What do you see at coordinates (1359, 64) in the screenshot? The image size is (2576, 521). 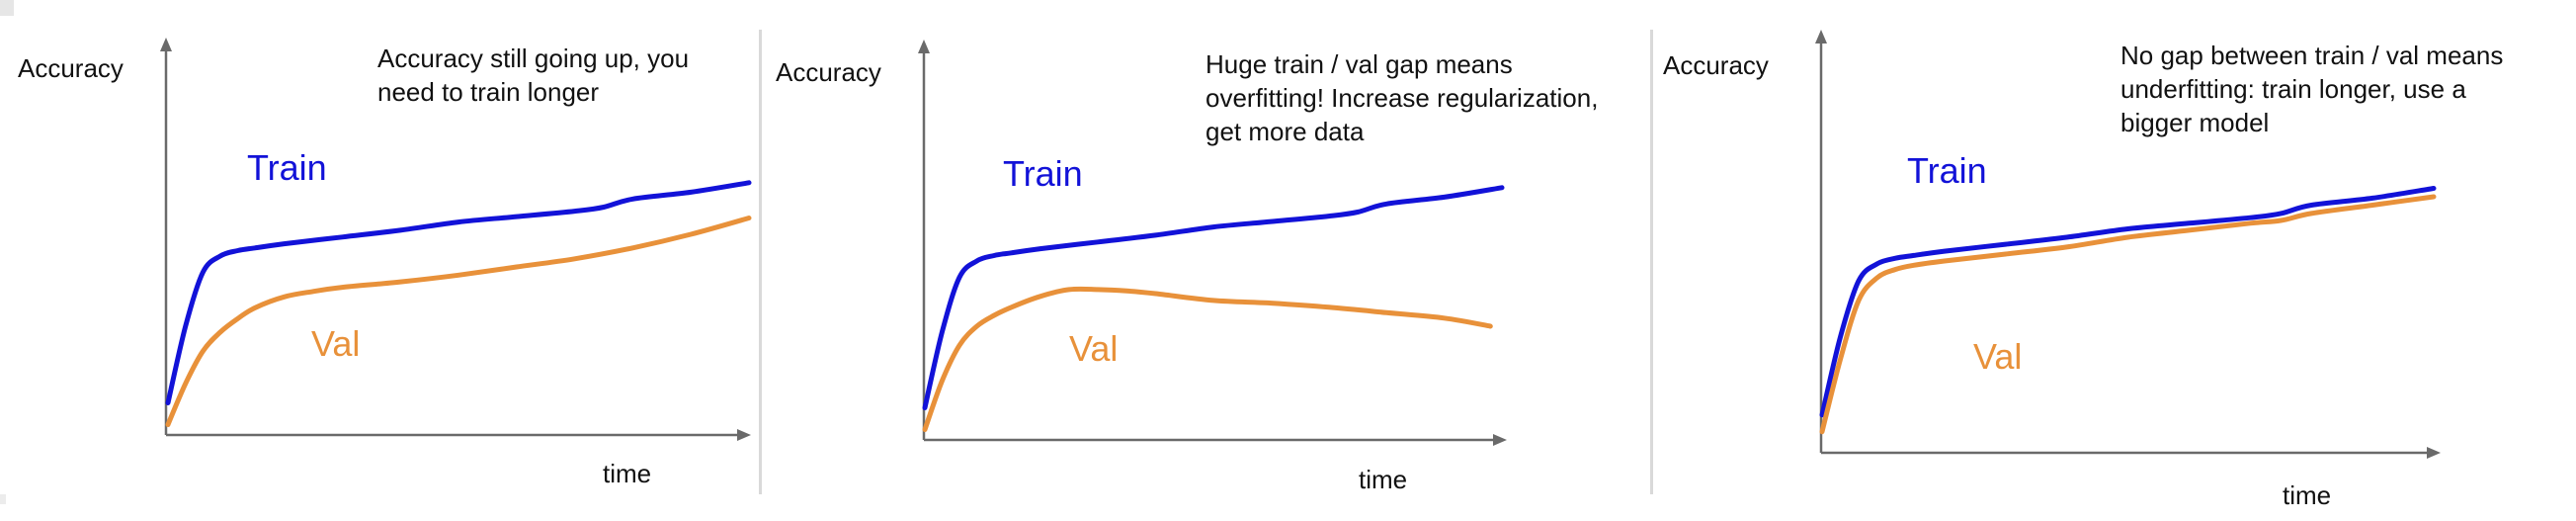 I see `annotation-text: Huge train / val gap means` at bounding box center [1359, 64].